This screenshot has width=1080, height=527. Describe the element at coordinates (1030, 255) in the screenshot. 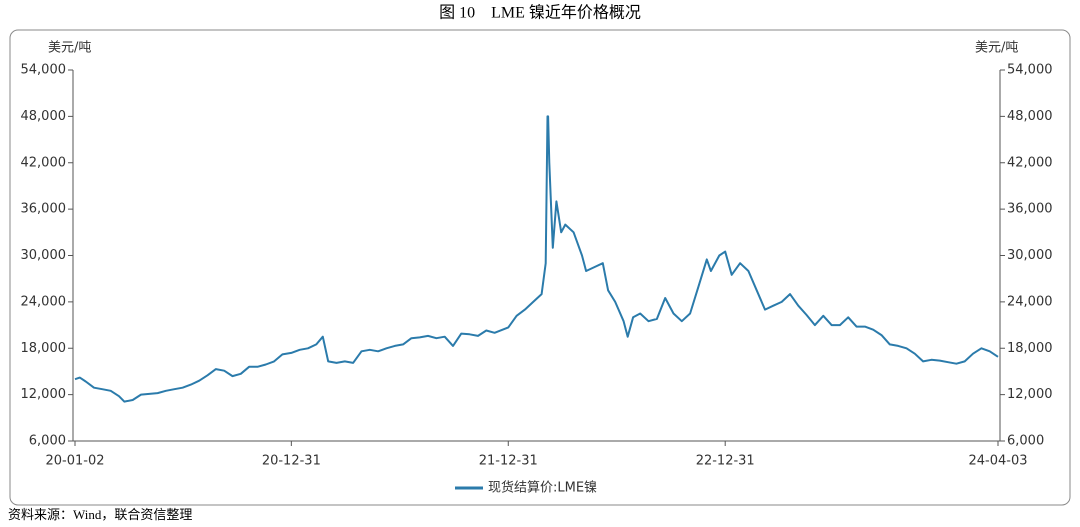

I see `y2-tick-label: 30,000` at that location.